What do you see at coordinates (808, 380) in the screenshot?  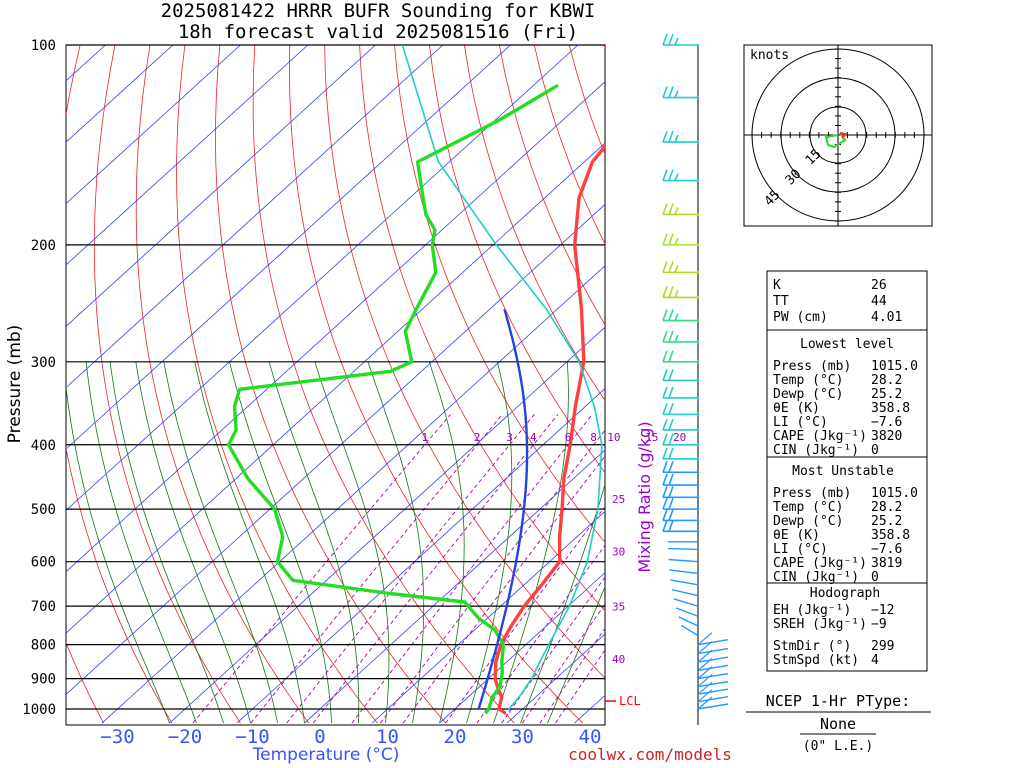 I see `index-label: Temp (°C)` at bounding box center [808, 380].